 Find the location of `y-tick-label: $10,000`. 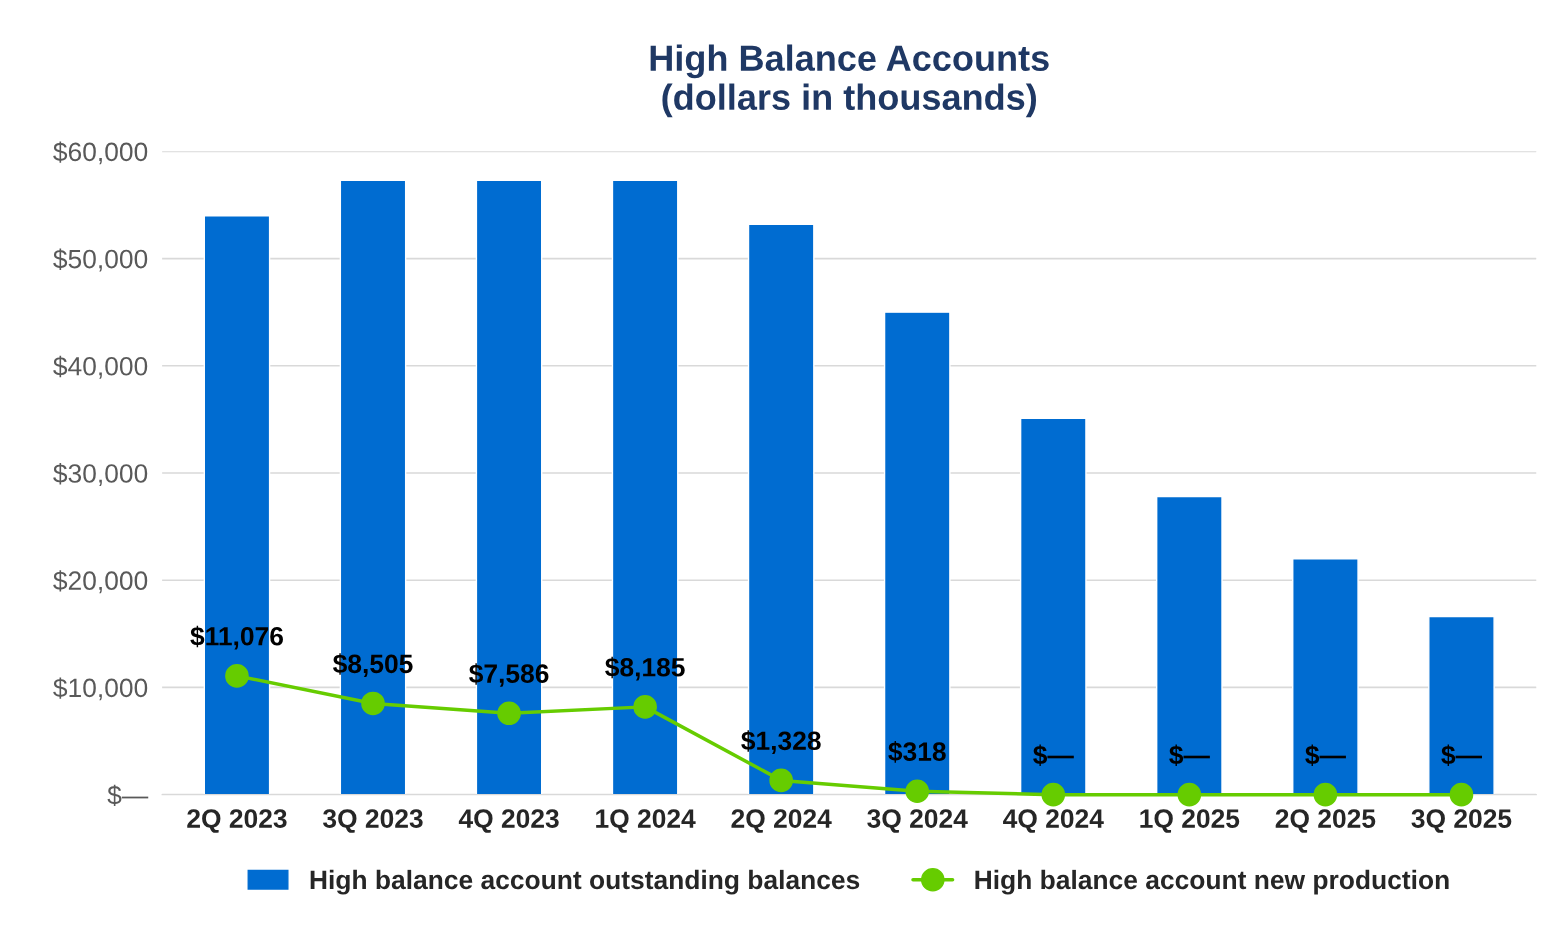

y-tick-label: $10,000 is located at coordinates (100, 689).